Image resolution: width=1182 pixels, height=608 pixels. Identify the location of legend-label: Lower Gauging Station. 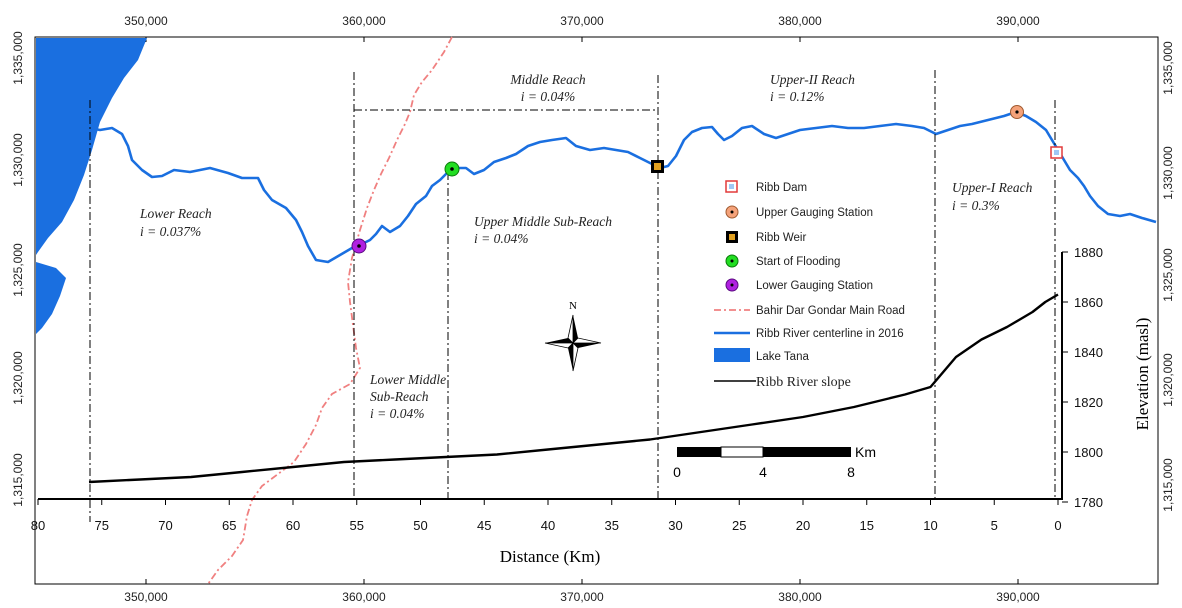
(814, 286).